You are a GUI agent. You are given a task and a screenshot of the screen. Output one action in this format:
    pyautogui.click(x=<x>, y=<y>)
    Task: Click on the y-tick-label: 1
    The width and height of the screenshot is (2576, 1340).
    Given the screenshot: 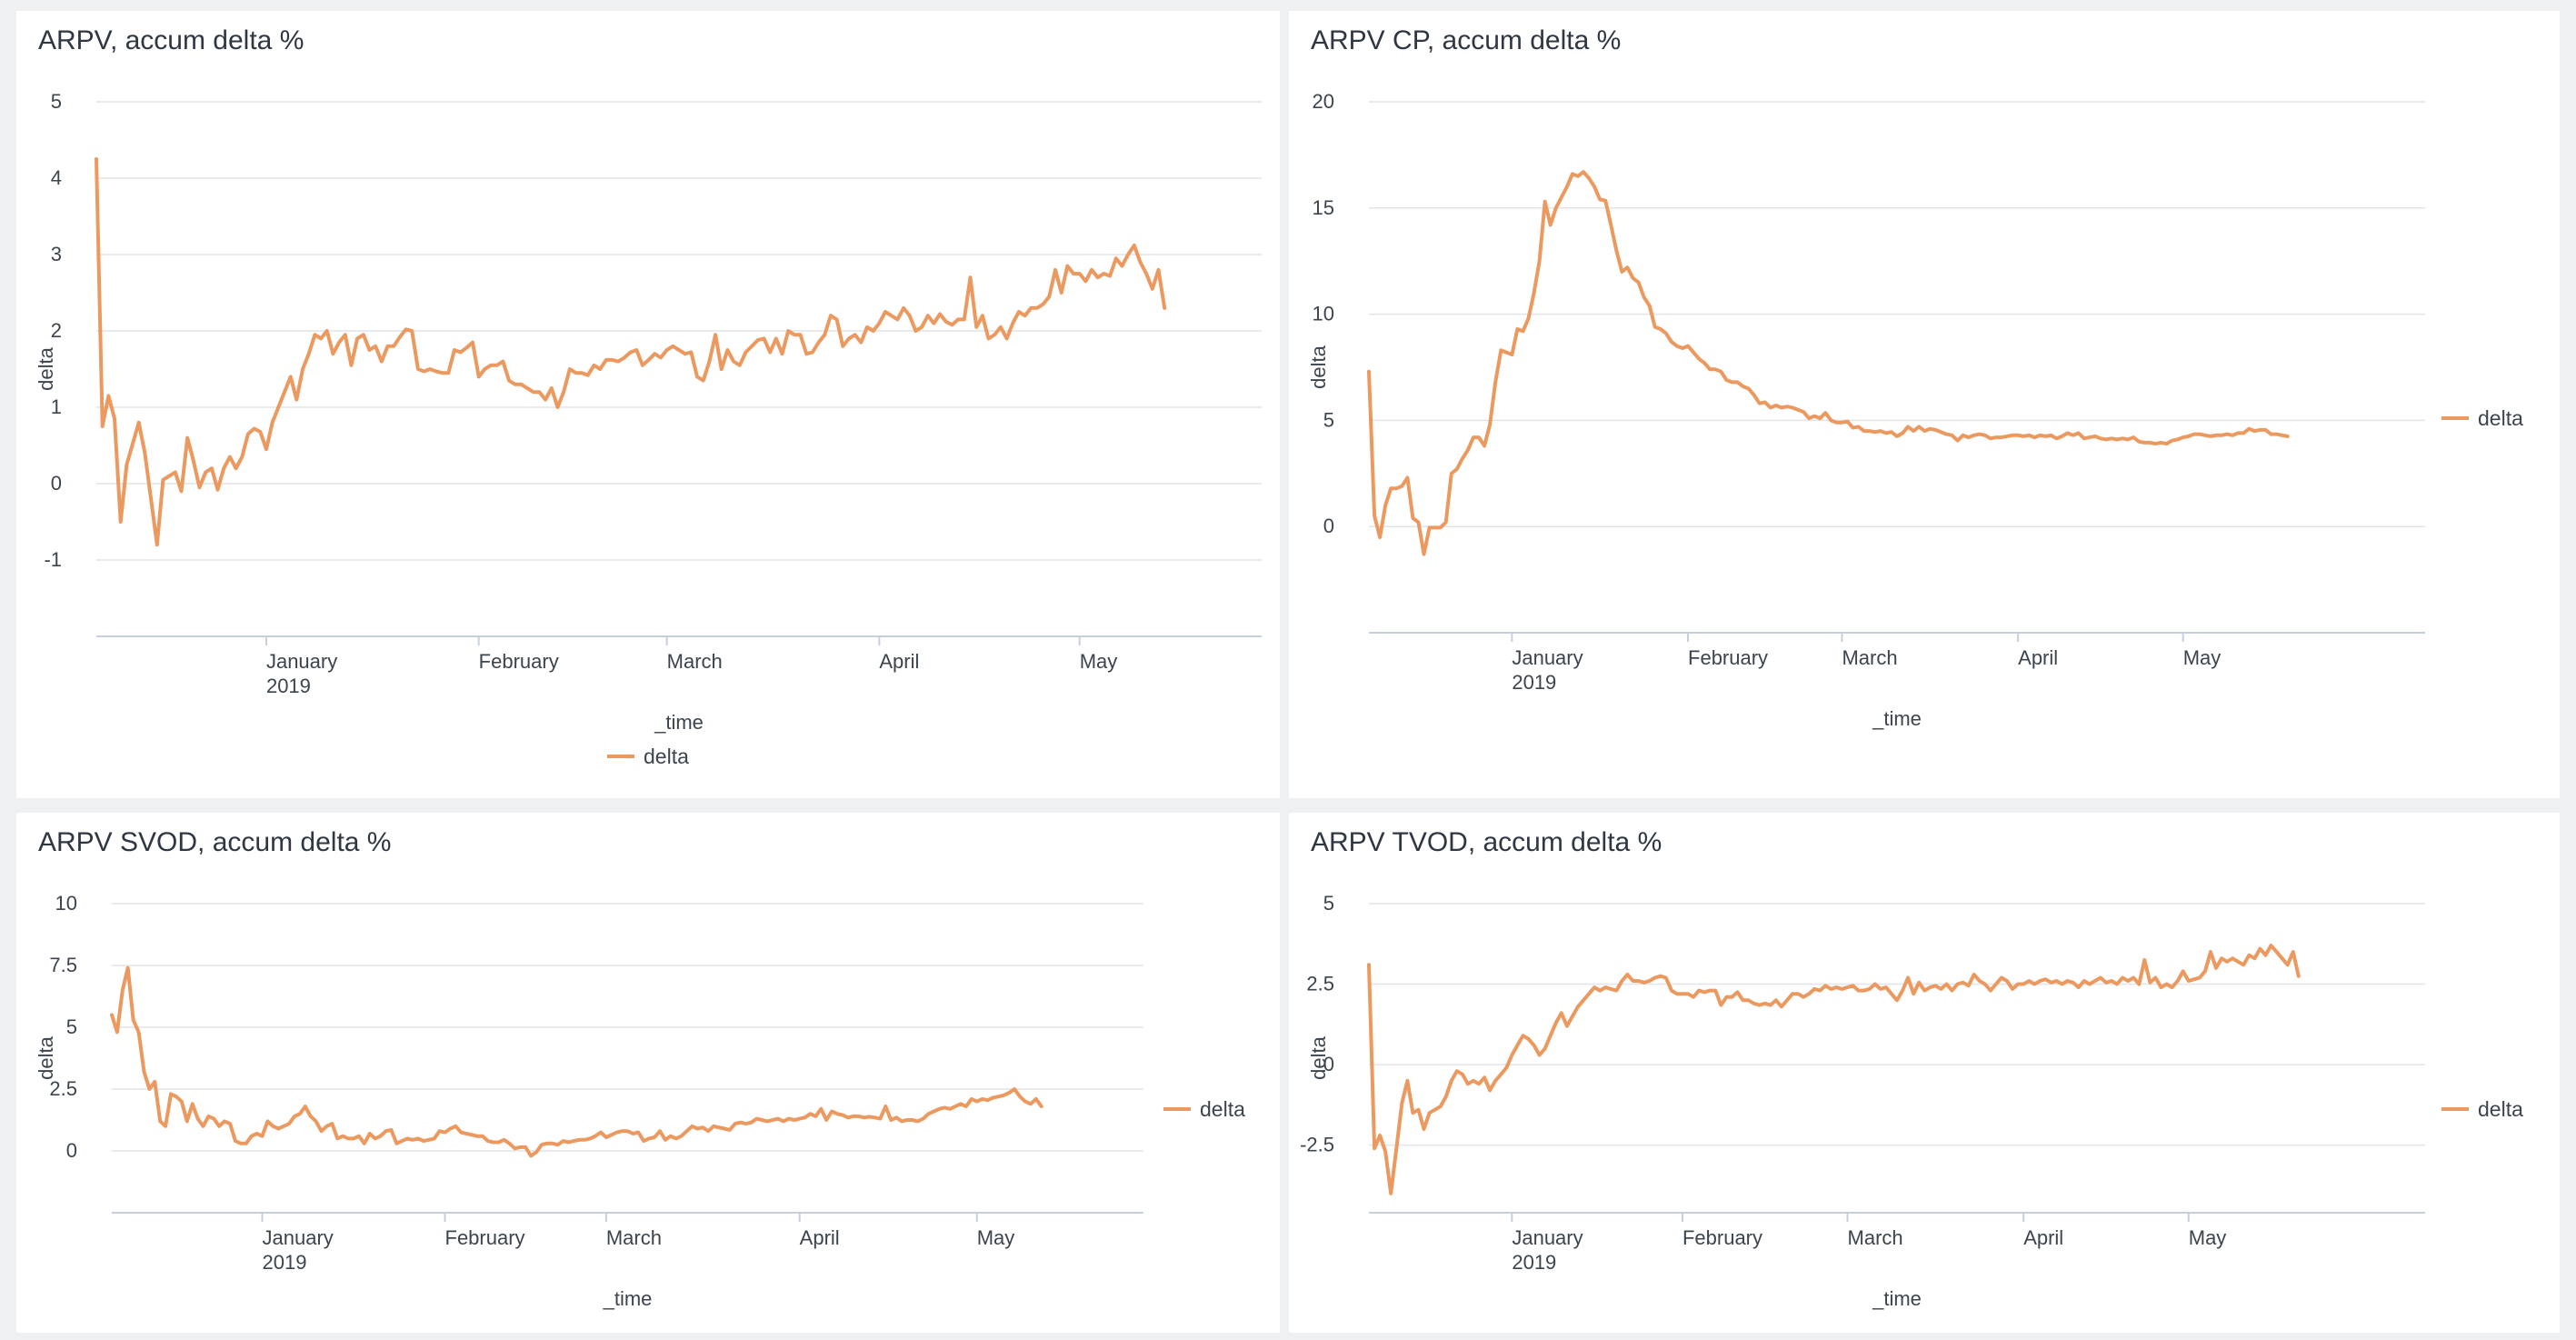 What is the action you would take?
    pyautogui.click(x=56, y=406)
    